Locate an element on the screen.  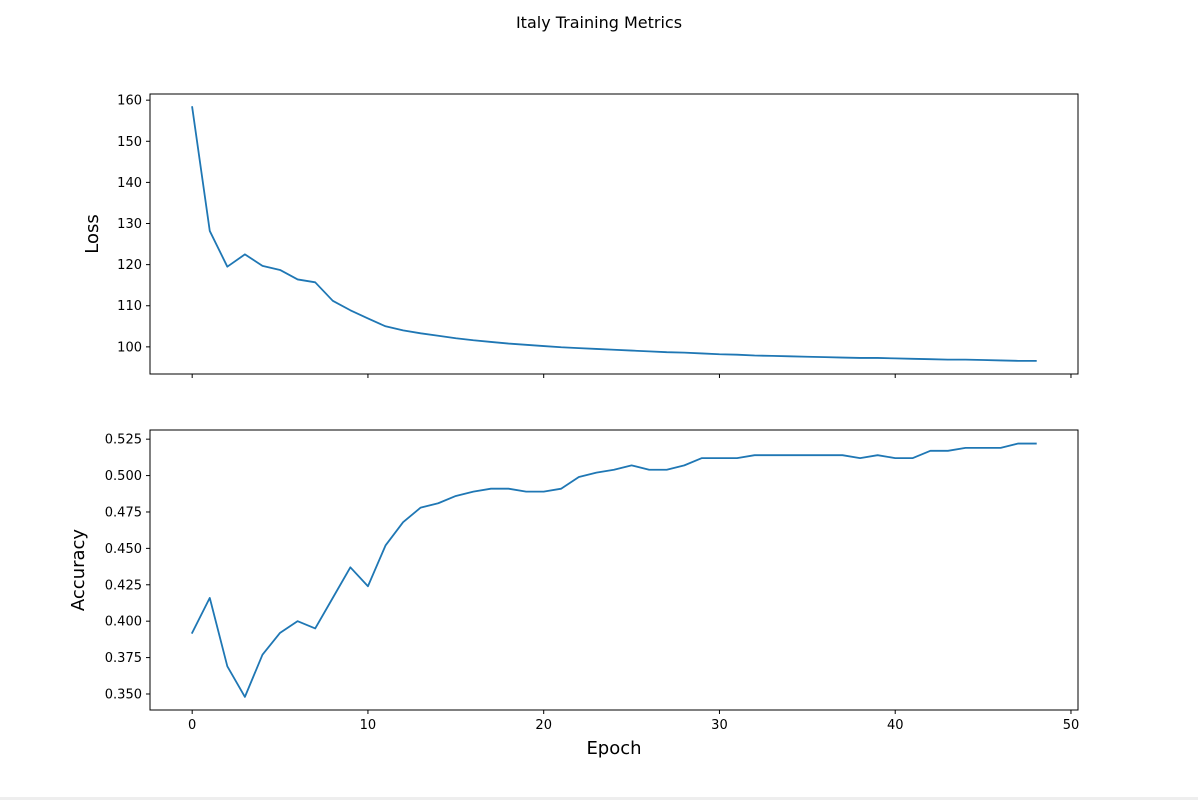
loss-ytick-label: 110 is located at coordinates (129, 306).